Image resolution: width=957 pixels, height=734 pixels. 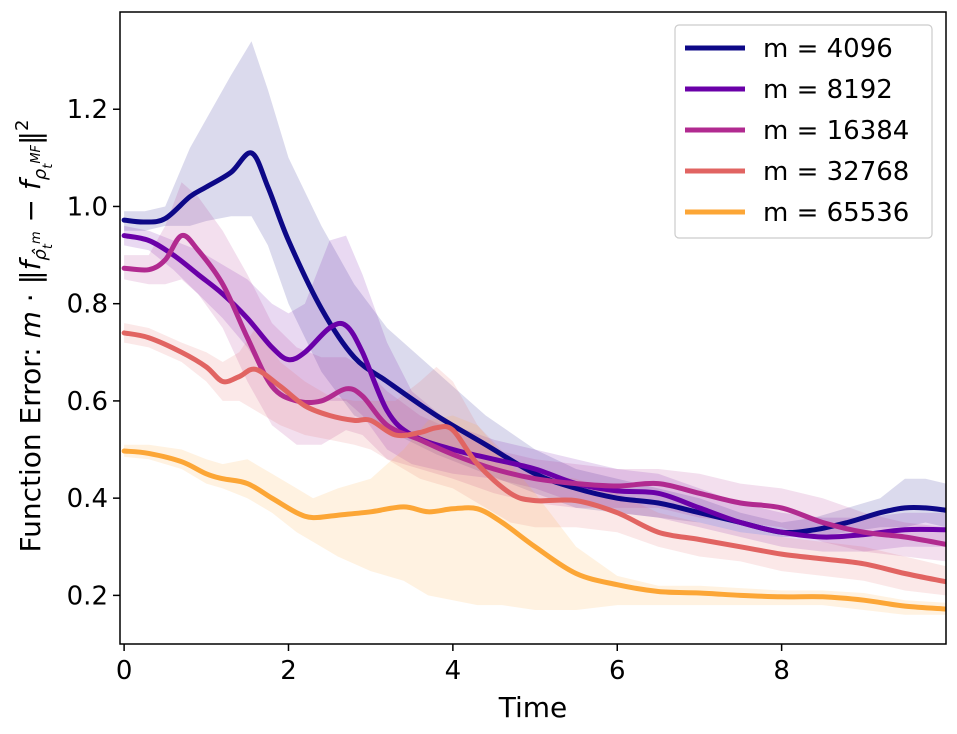 I want to click on y-axis-label: Function Error: m · ‖fρ̂tm − fρtMF‖2, so click(x=34, y=336).